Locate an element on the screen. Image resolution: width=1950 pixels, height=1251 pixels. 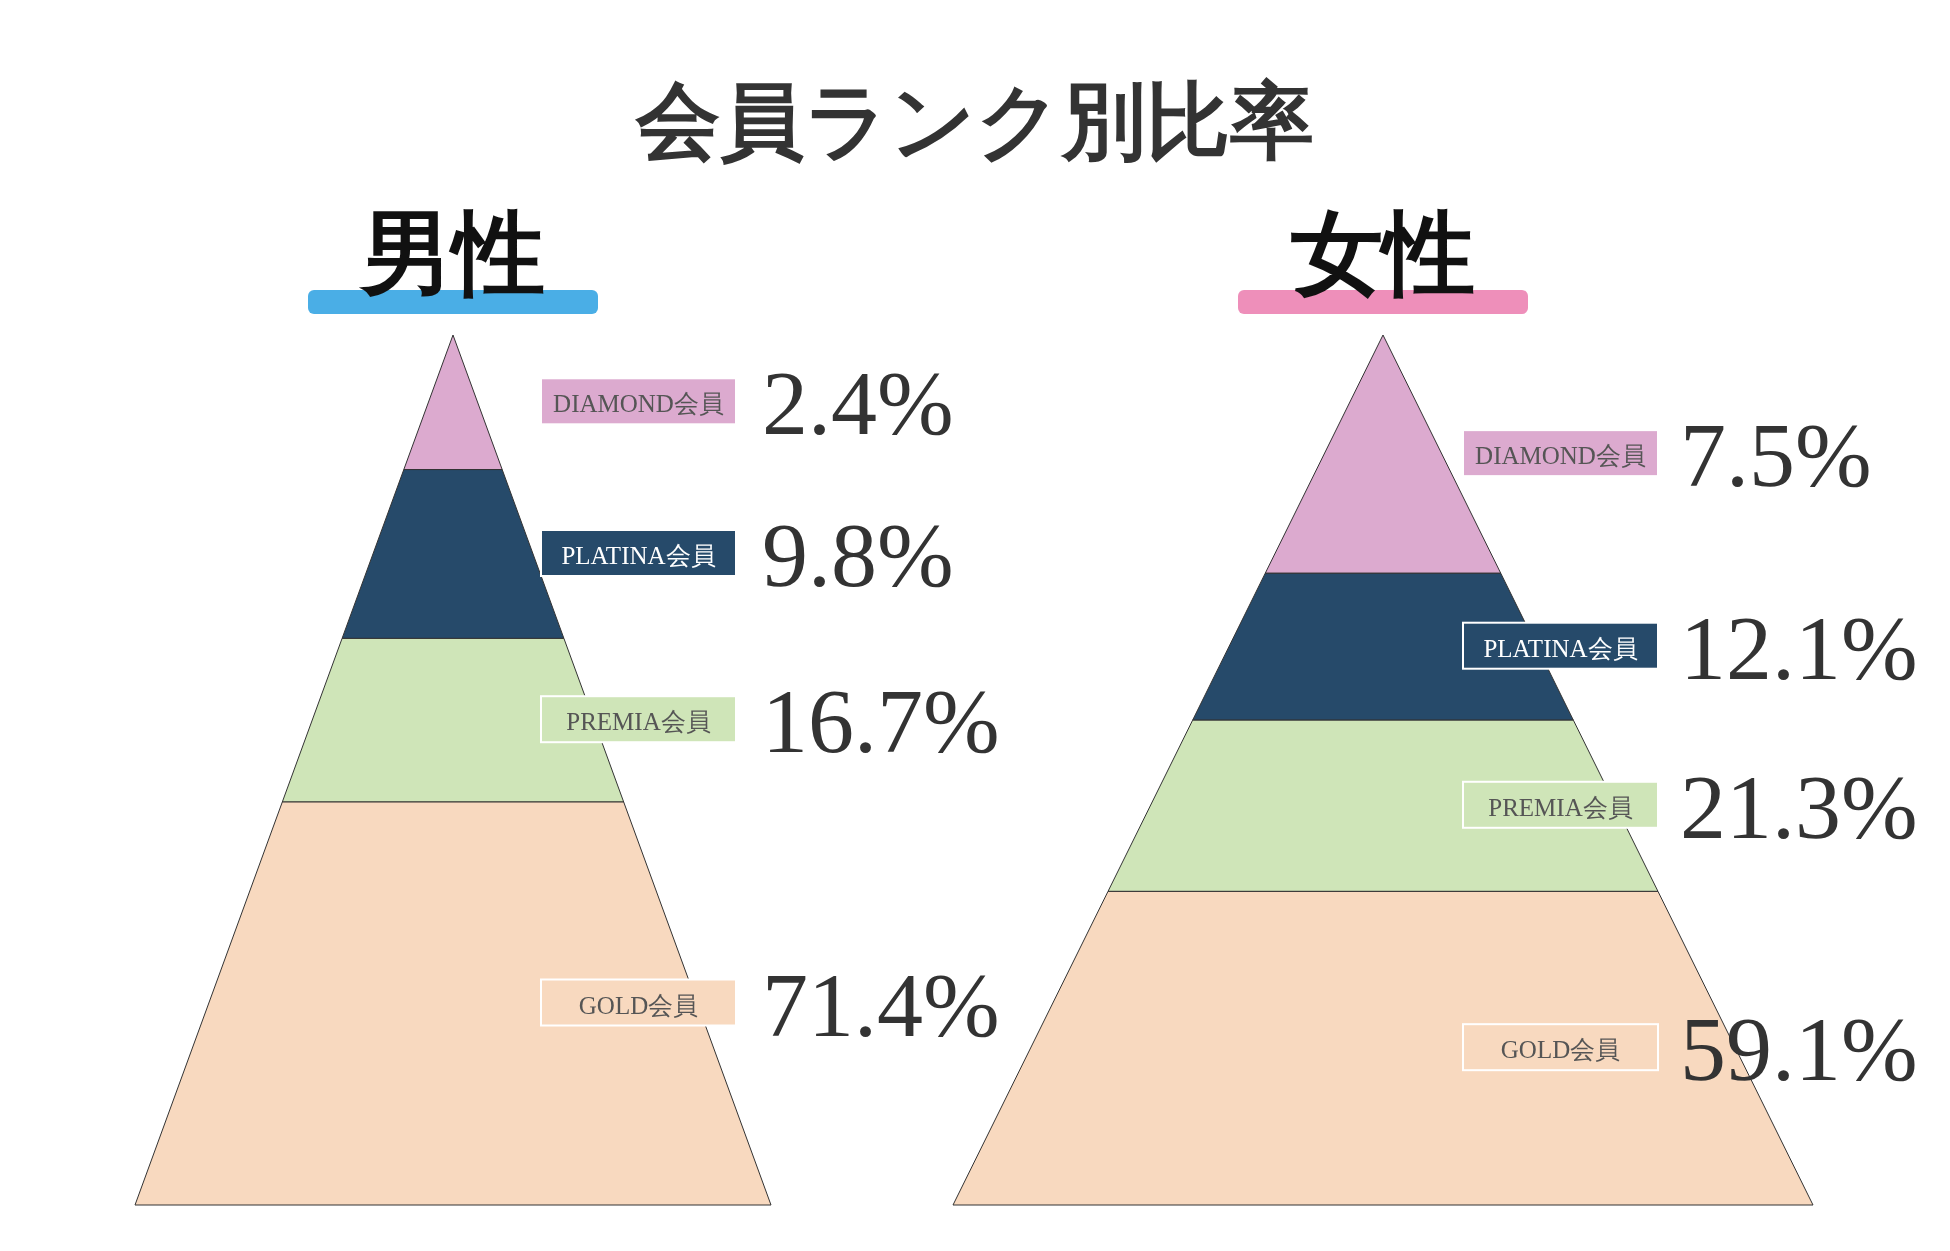
data-label: 71.4% is located at coordinates (881, 1004).